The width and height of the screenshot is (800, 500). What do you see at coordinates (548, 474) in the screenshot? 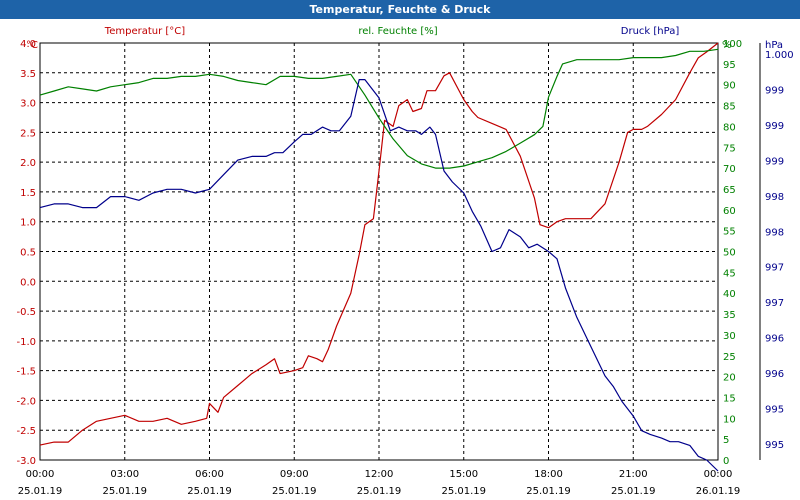
I see `x-tick-label: 18:00` at bounding box center [548, 474].